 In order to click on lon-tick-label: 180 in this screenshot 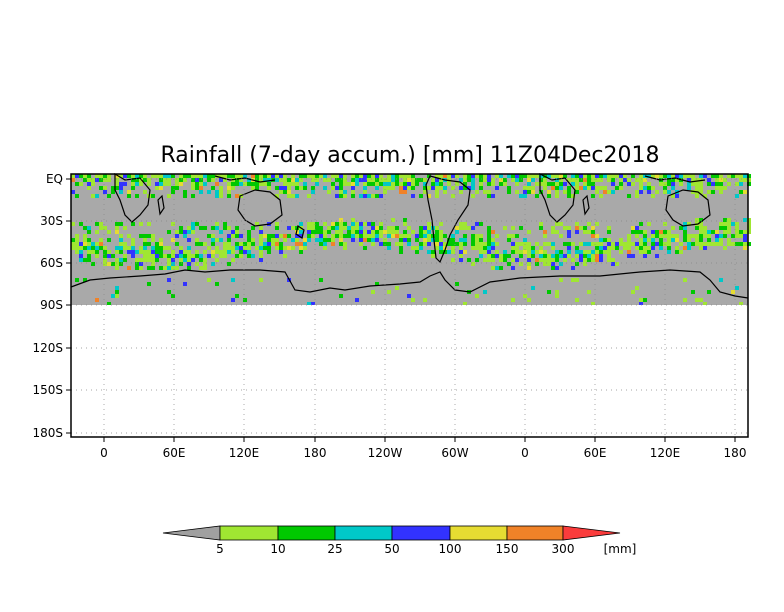, I will do `click(315, 453)`.